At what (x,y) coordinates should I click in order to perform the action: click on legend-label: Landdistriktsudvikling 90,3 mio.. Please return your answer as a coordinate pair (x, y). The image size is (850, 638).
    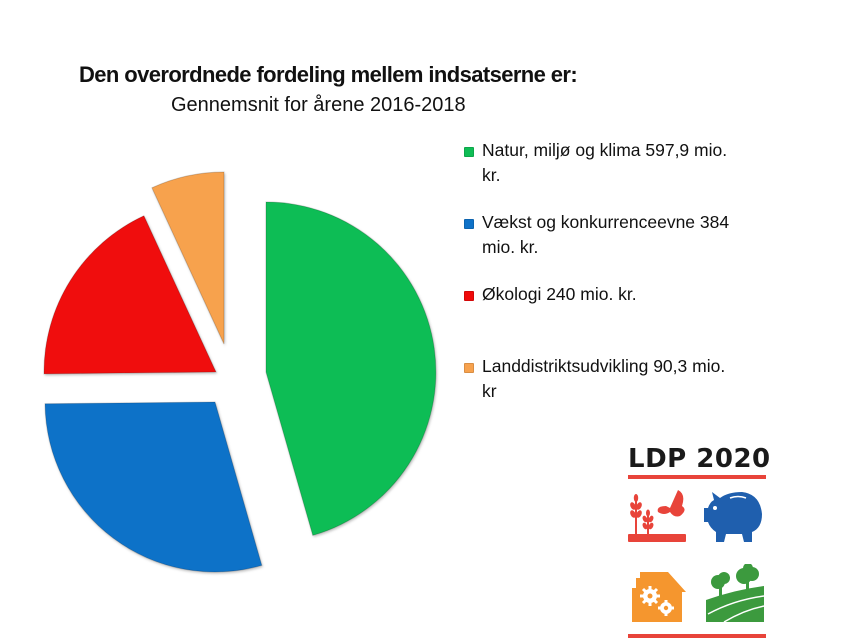
    Looking at the image, I should click on (604, 366).